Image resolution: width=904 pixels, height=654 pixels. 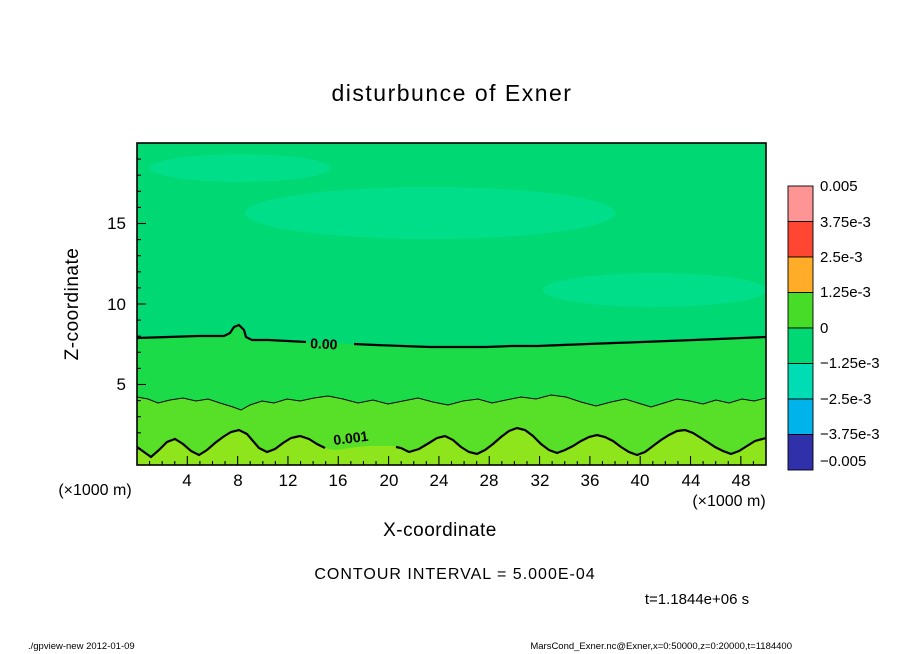 What do you see at coordinates (728, 501) in the screenshot?
I see `x-axis-unit: (×1000 m)` at bounding box center [728, 501].